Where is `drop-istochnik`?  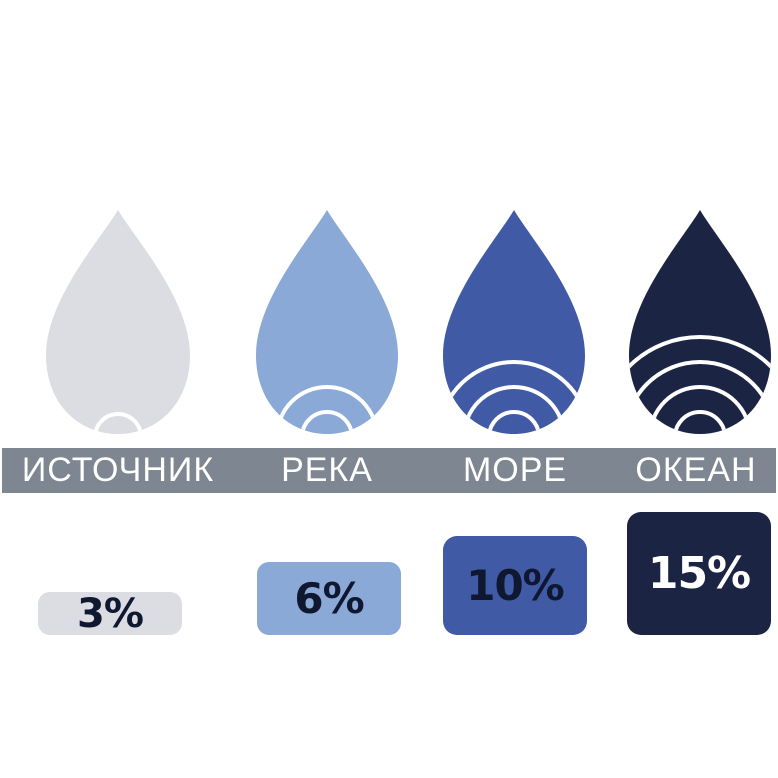 drop-istochnik is located at coordinates (118, 322).